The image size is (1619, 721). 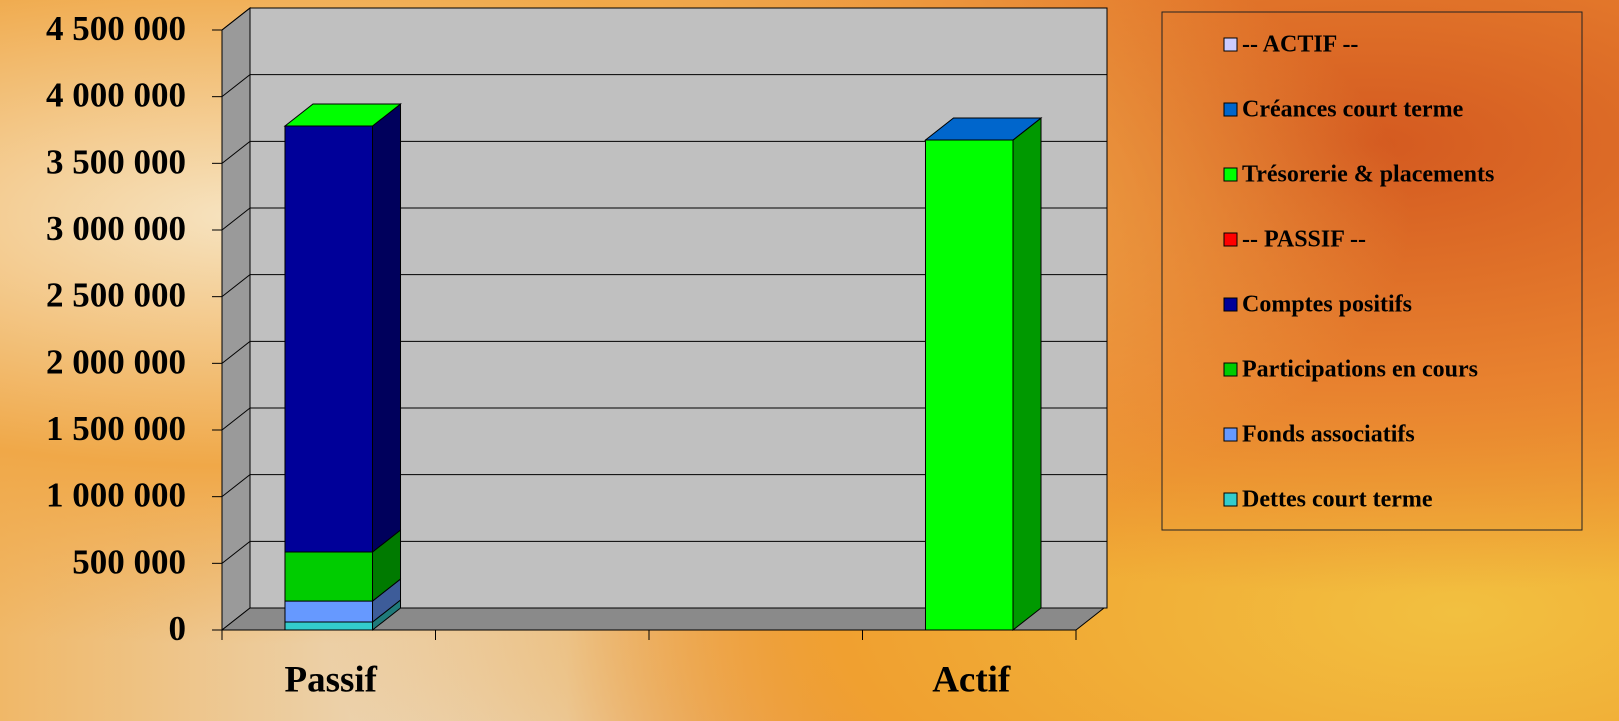 I want to click on legend-label: -- ACTIF --, so click(x=1300, y=45).